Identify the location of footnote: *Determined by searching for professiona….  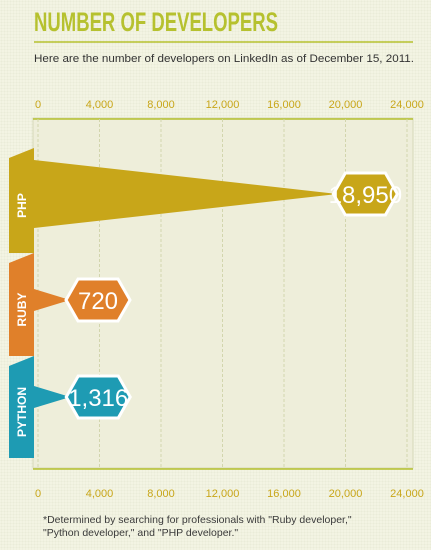
(228, 527).